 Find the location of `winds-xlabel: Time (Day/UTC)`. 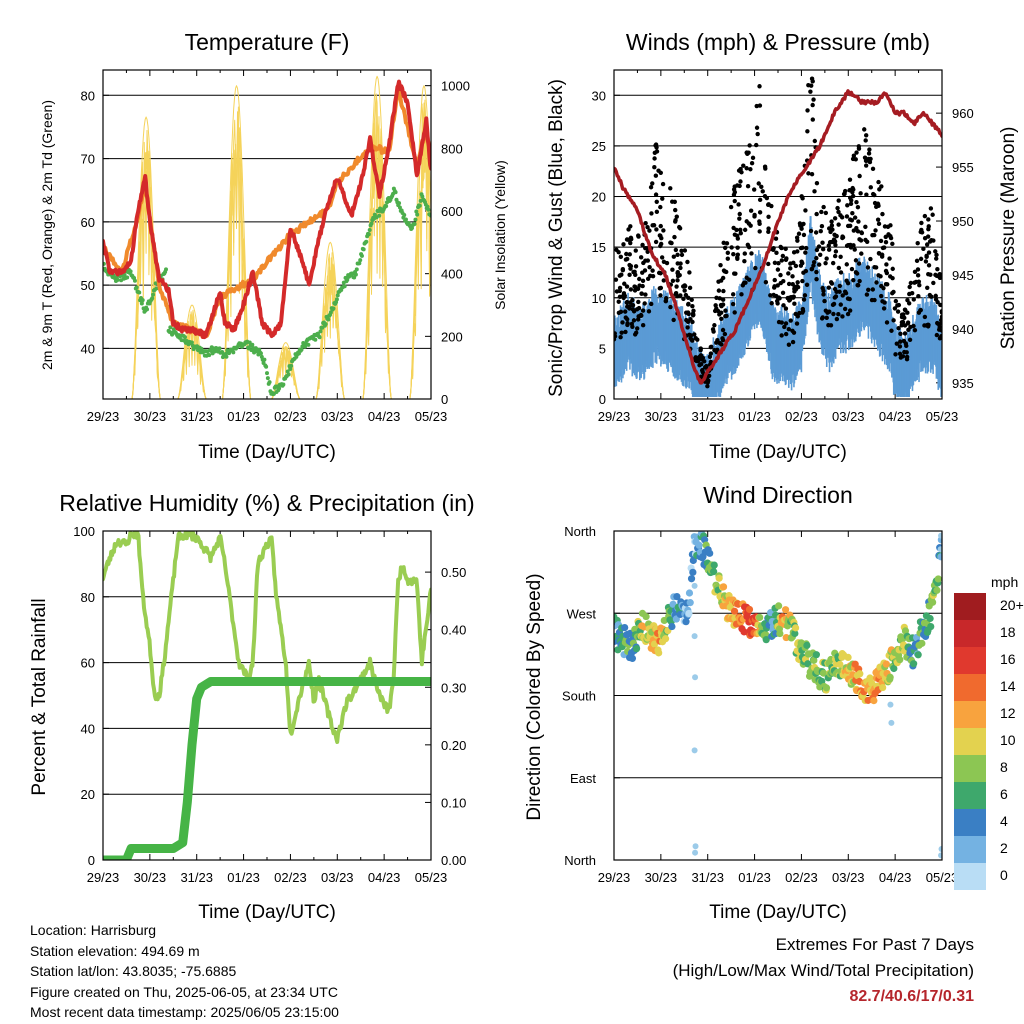

winds-xlabel: Time (Day/UTC) is located at coordinates (778, 452).